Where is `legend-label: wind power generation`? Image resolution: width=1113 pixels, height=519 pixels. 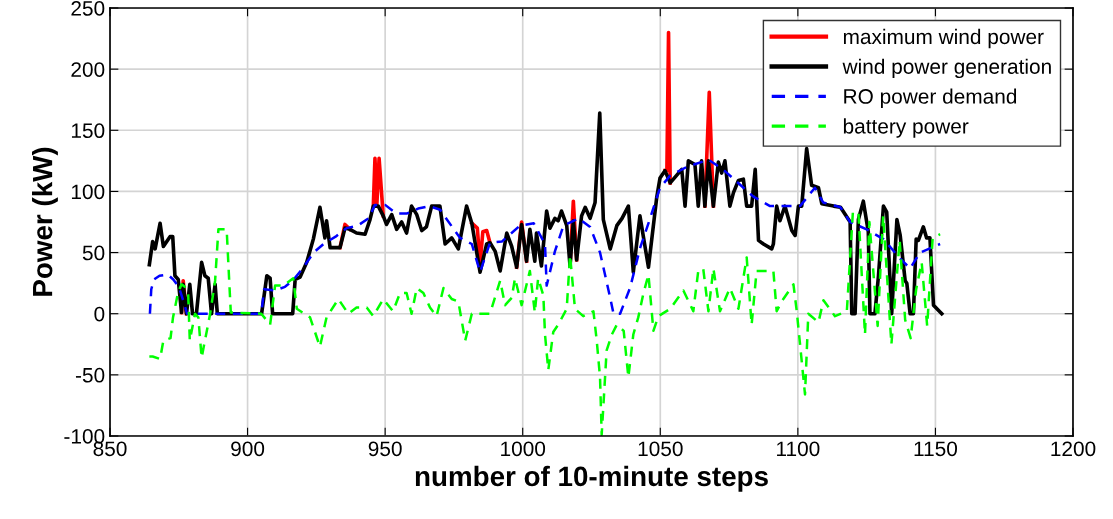
legend-label: wind power generation is located at coordinates (946, 68).